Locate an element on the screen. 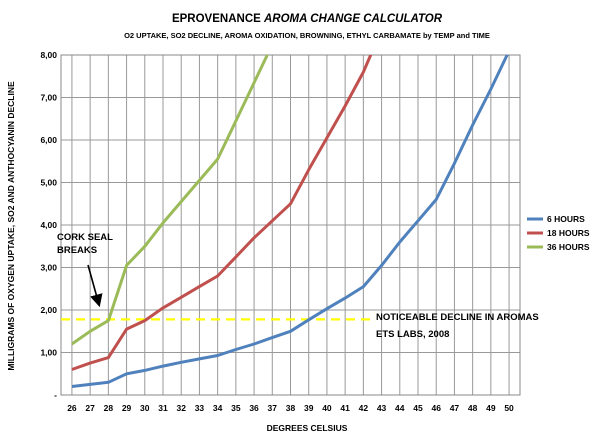 This screenshot has height=438, width=614. x-tick-label: 35 is located at coordinates (236, 408).